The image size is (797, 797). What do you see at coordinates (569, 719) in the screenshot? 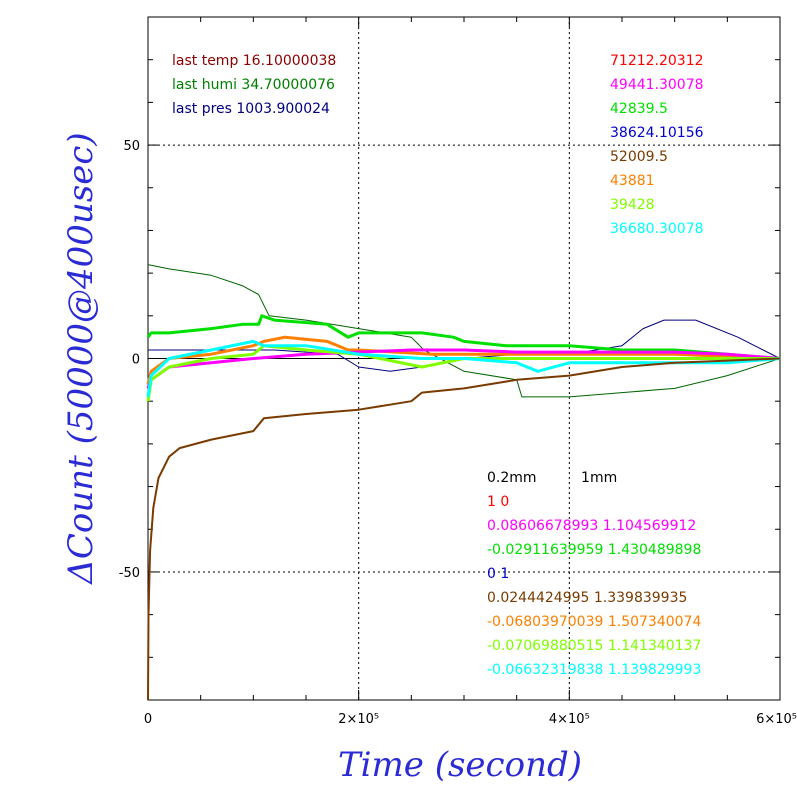
I see `x-tick-label: 4×10⁵` at bounding box center [569, 719].